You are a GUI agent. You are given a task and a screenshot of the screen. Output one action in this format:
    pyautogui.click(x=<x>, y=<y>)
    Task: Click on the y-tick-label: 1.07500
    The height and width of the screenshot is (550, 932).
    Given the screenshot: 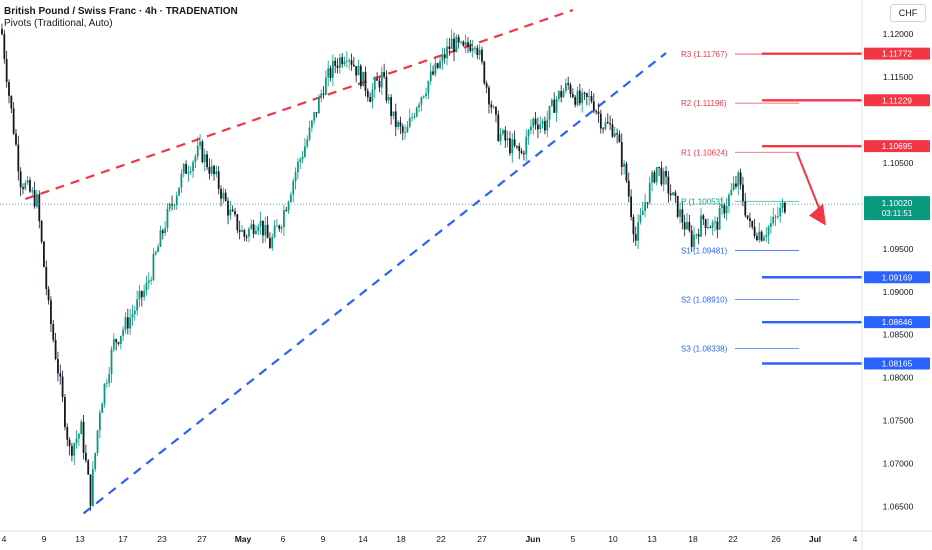 What is the action you would take?
    pyautogui.click(x=898, y=421)
    